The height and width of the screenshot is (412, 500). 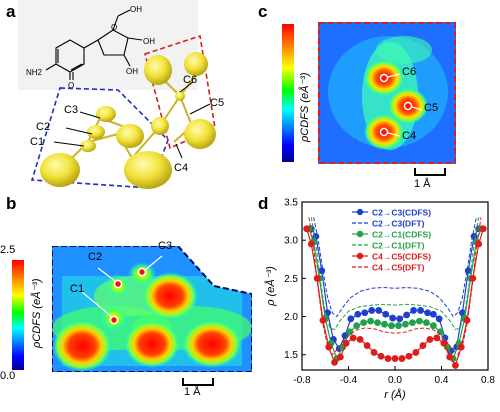 What do you see at coordinates (8, 376) in the screenshot?
I see `colorbar-b-min: 0.0` at bounding box center [8, 376].